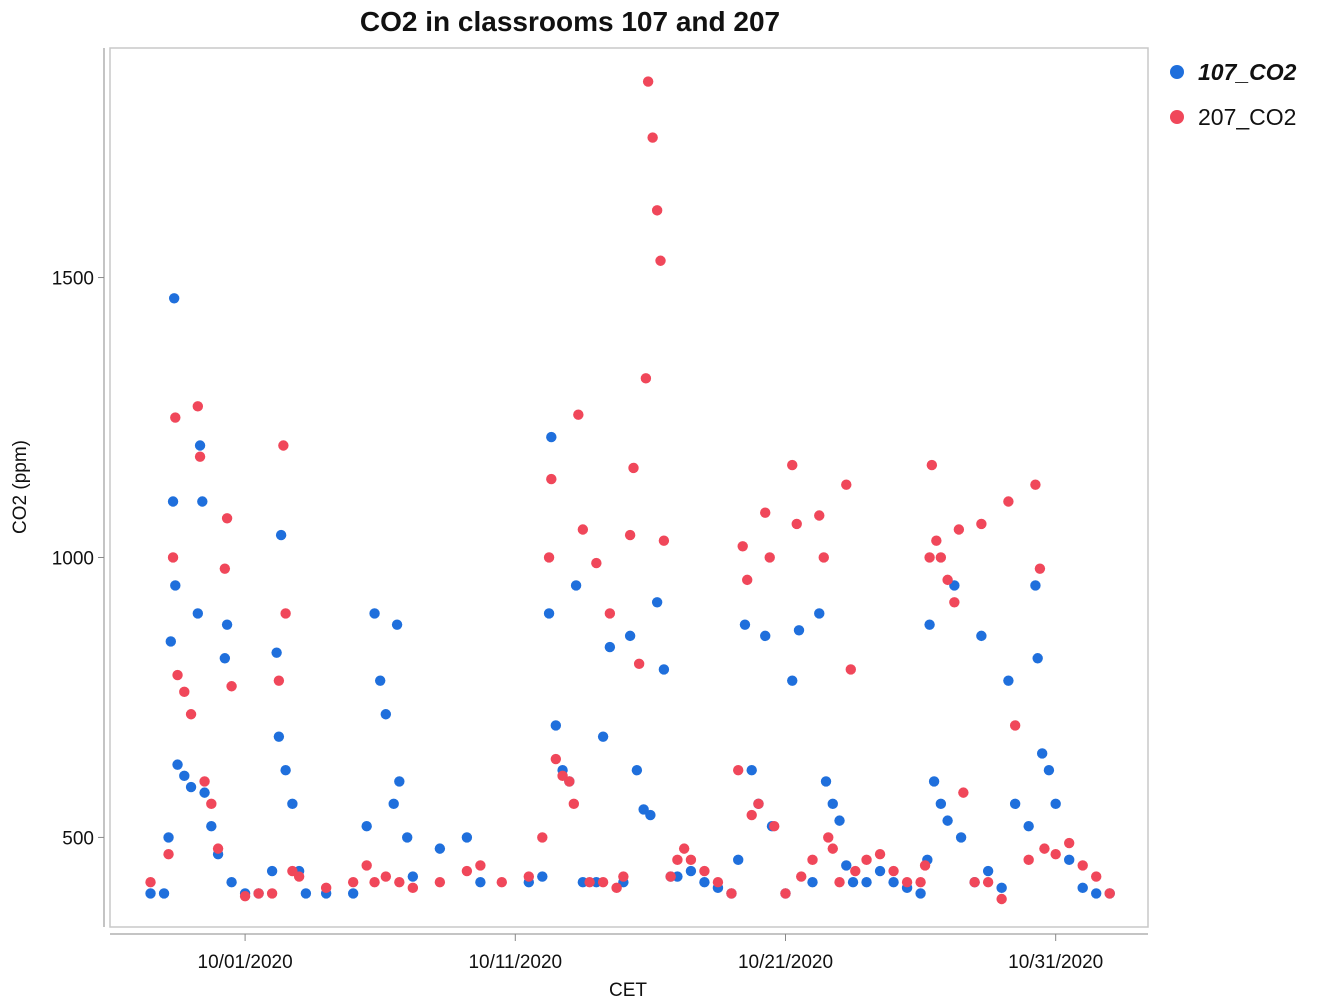 The width and height of the screenshot is (1323, 1005). I want to click on x-tick-label: 10/01/2020, so click(245, 962).